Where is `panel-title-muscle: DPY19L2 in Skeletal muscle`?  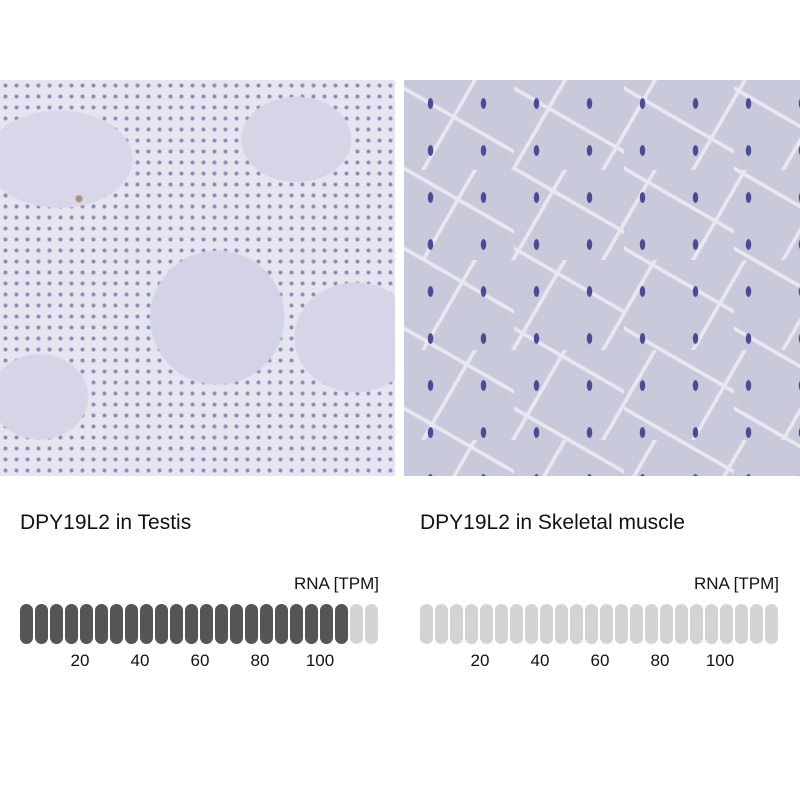 panel-title-muscle: DPY19L2 in Skeletal muscle is located at coordinates (552, 522).